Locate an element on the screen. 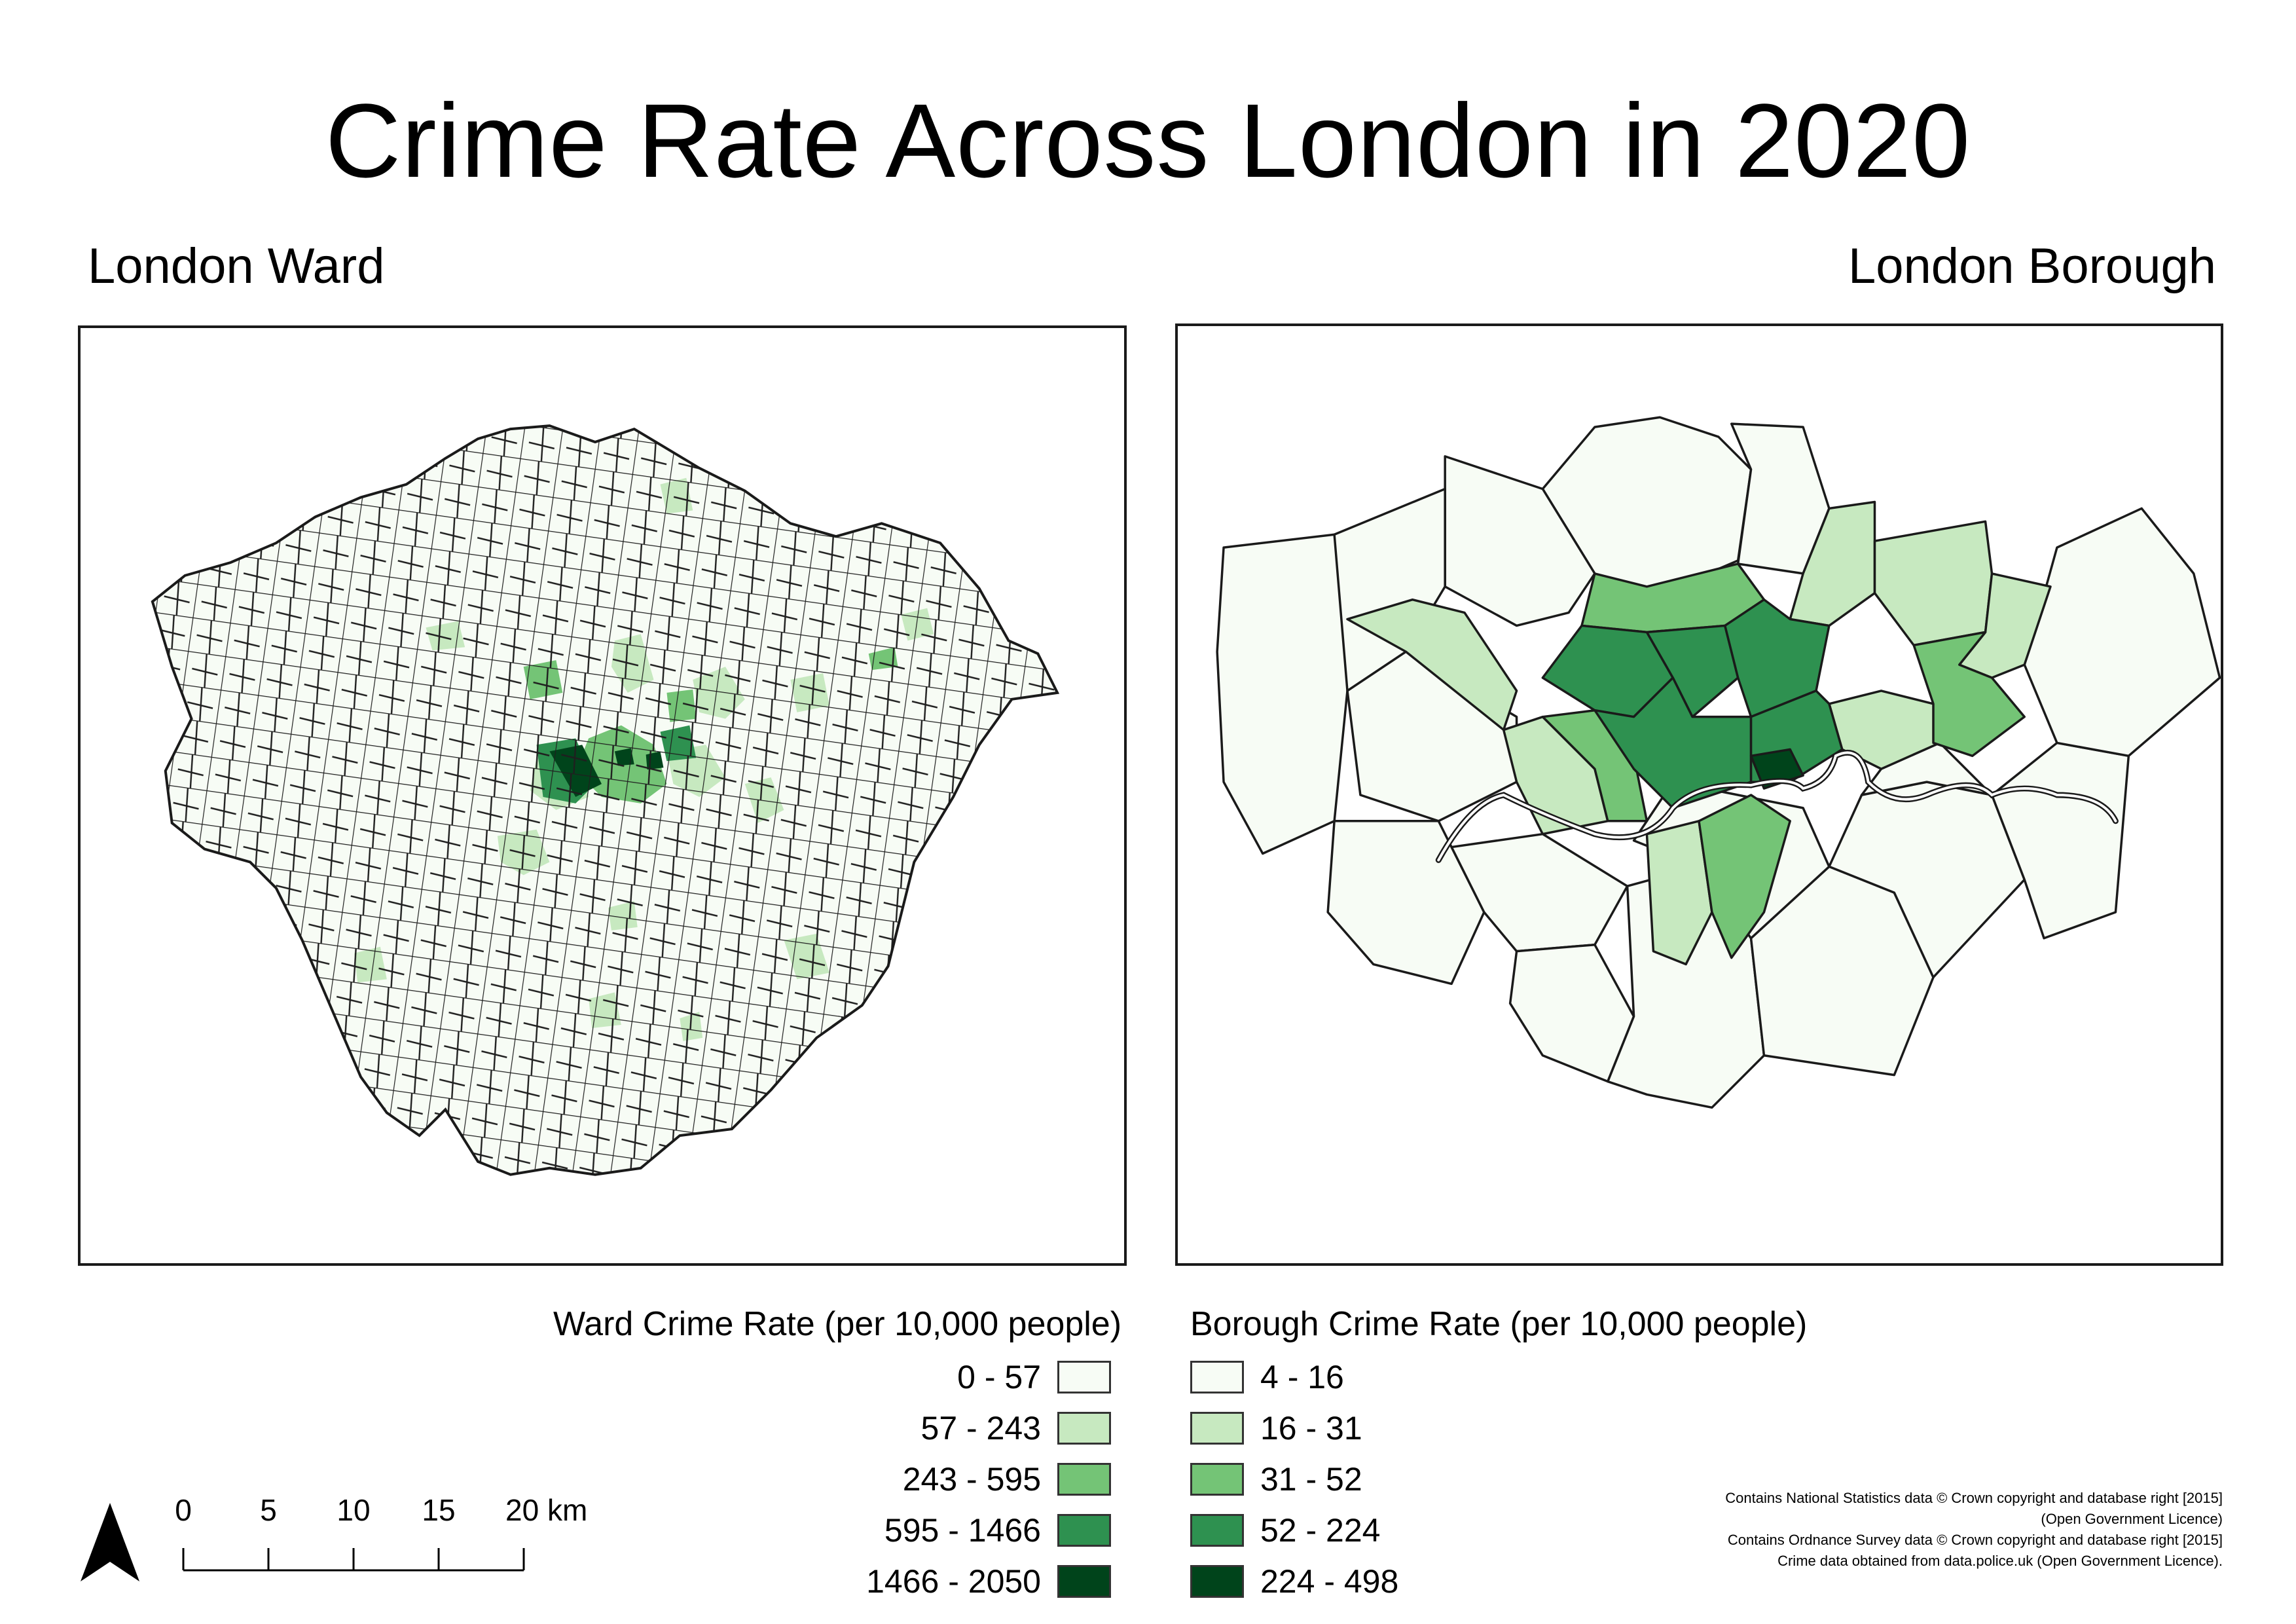 The width and height of the screenshot is (2296, 1624). ward-legend-row: 595 - 1466 is located at coordinates (1148, 1530).